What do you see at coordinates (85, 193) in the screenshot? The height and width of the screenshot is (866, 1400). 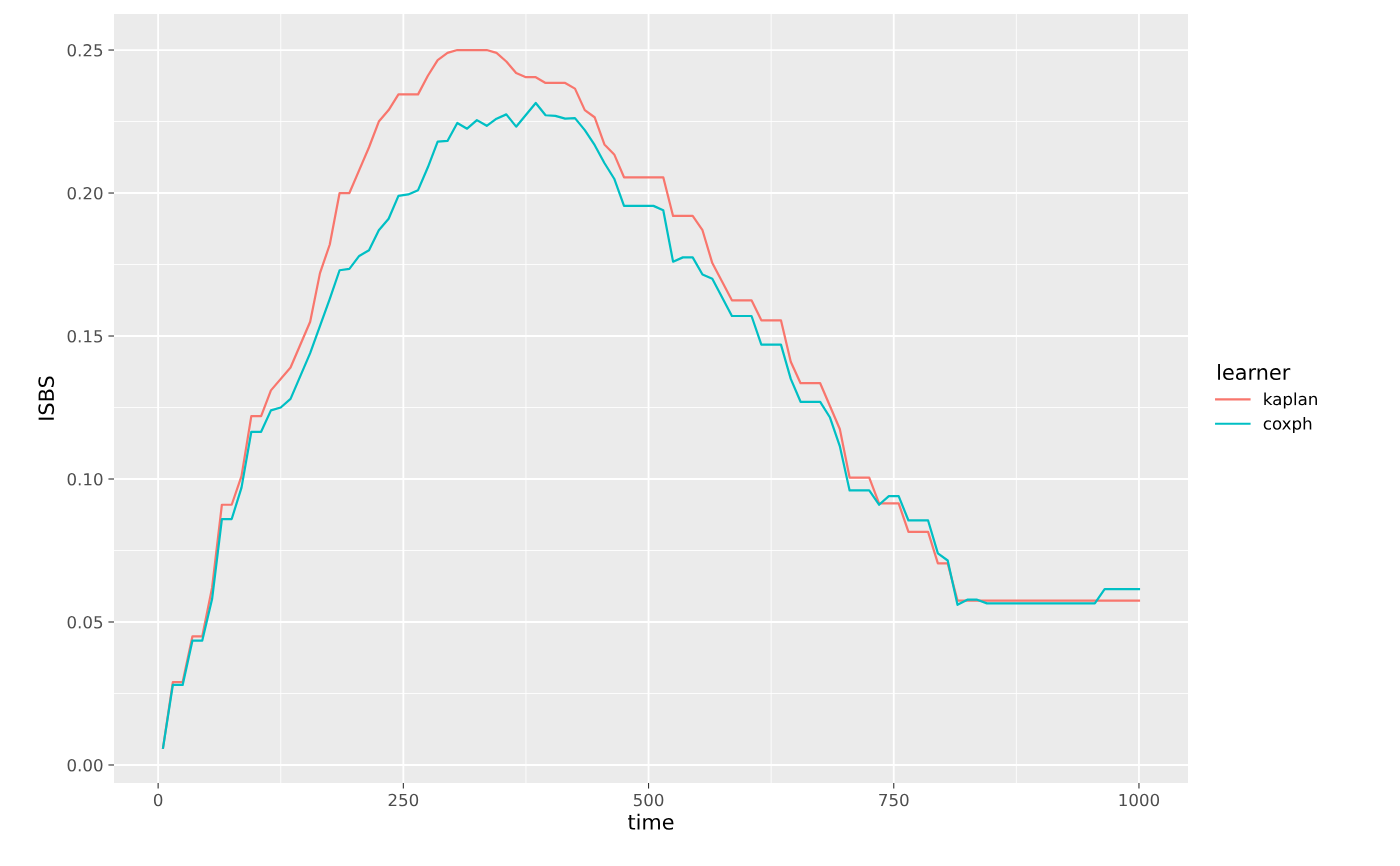 I see `y-tick-label: 0.20` at bounding box center [85, 193].